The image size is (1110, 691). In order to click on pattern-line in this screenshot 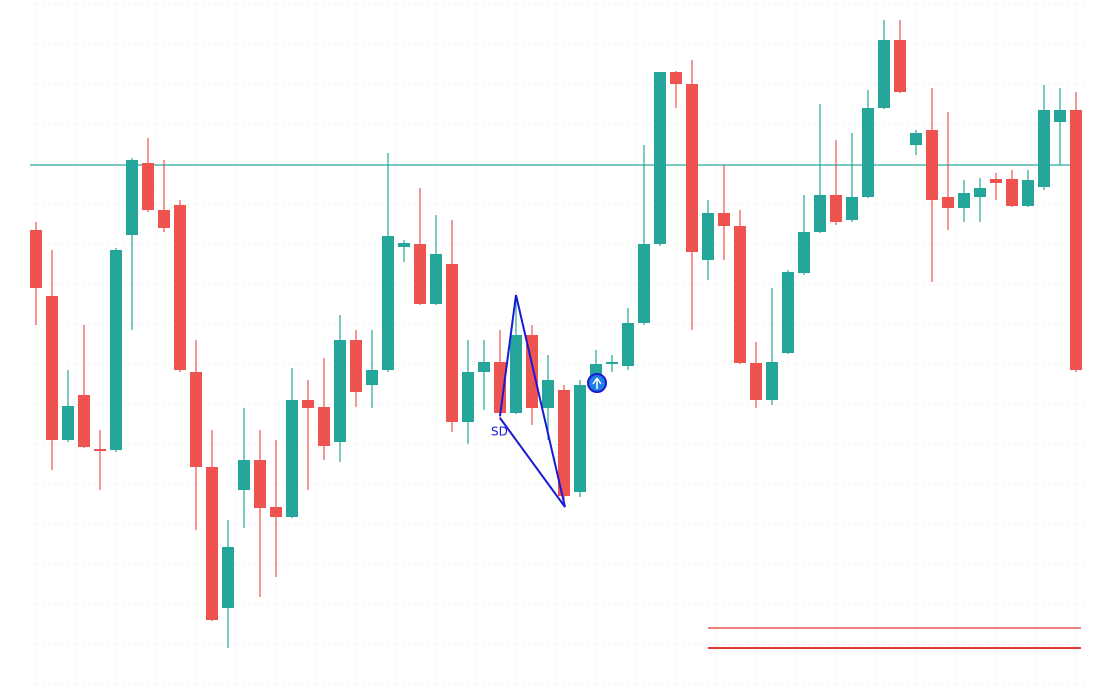, I will do `click(532, 401)`.